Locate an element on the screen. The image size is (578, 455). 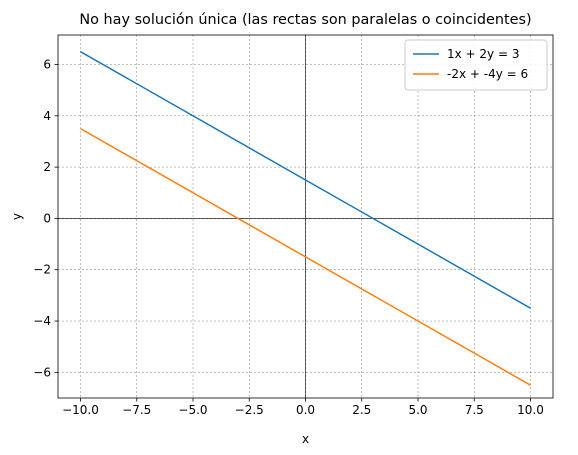
y-tick-label: 6 is located at coordinates (47, 65).